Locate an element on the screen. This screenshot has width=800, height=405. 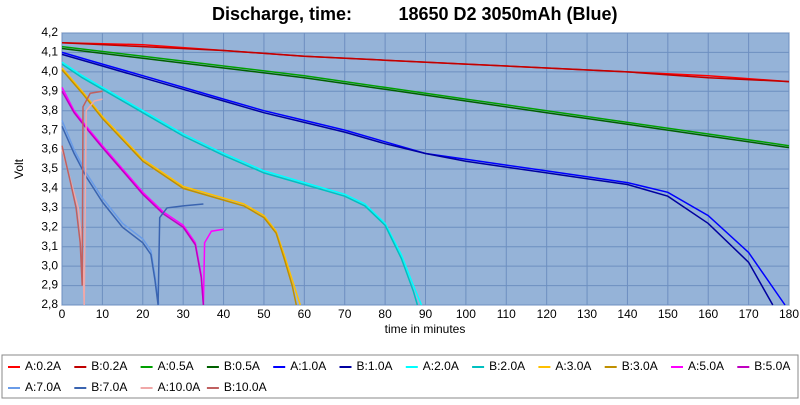
x-tick-label: 100 is located at coordinates (466, 314).